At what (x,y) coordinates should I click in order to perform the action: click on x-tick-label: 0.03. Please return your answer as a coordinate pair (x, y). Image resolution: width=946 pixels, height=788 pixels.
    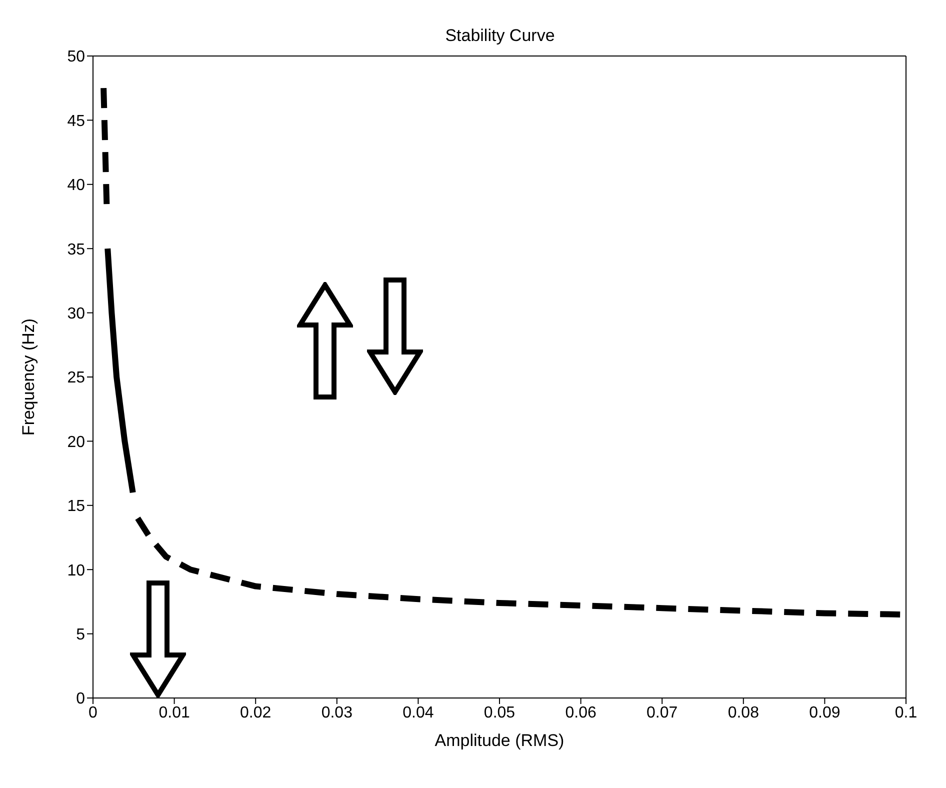
    Looking at the image, I should click on (337, 713).